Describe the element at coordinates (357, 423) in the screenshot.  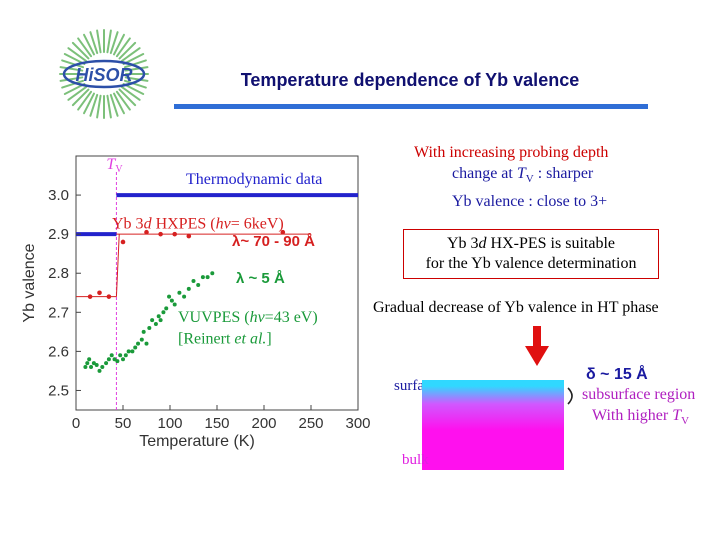
I see `x-tick-label: 300` at that location.